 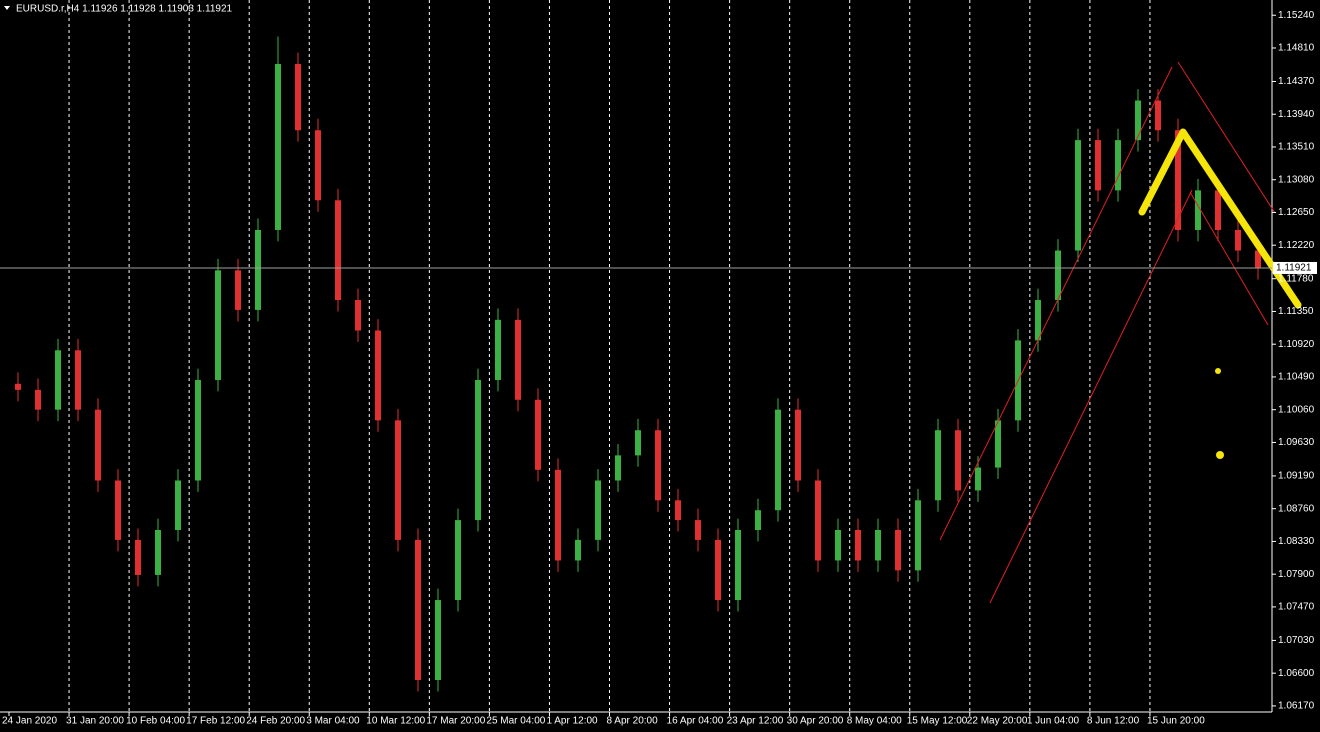 What do you see at coordinates (1296, 706) in the screenshot?
I see `y-tick-label: 1.06170` at bounding box center [1296, 706].